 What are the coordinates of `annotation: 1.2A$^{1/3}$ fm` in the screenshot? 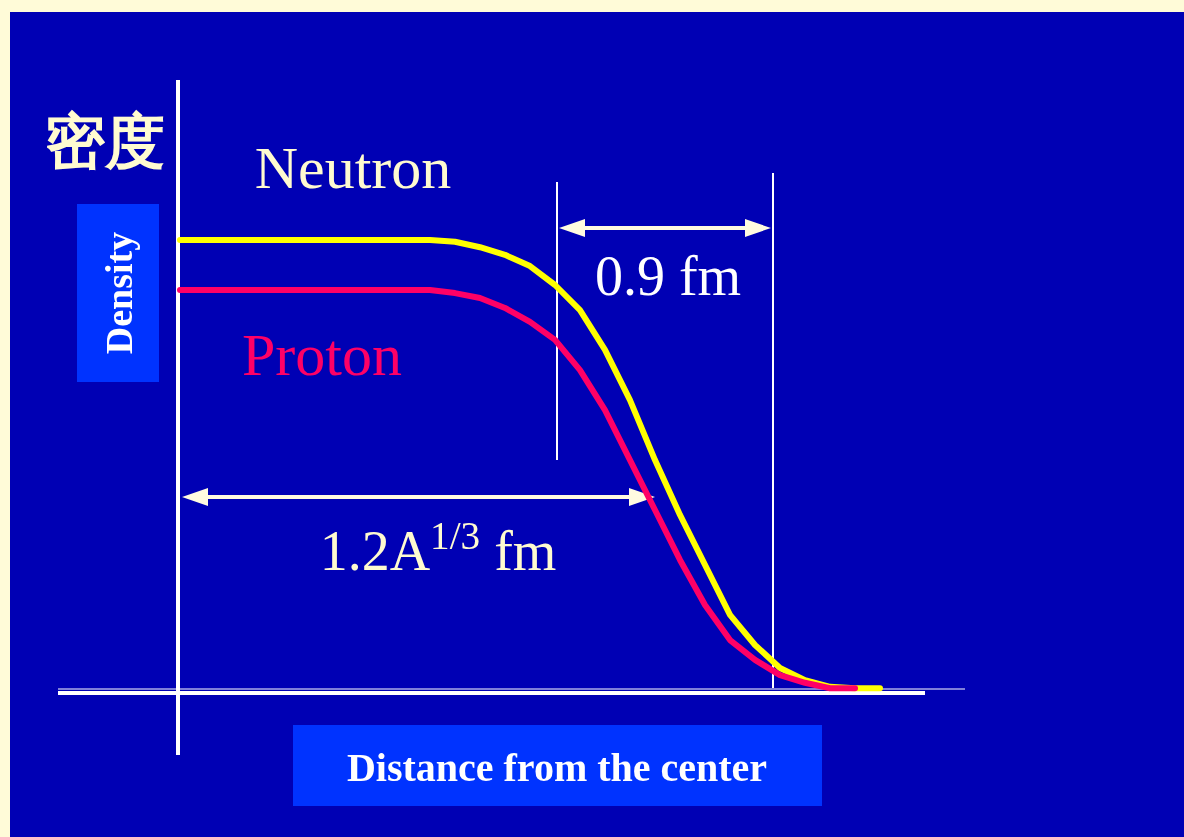 It's located at (438, 547).